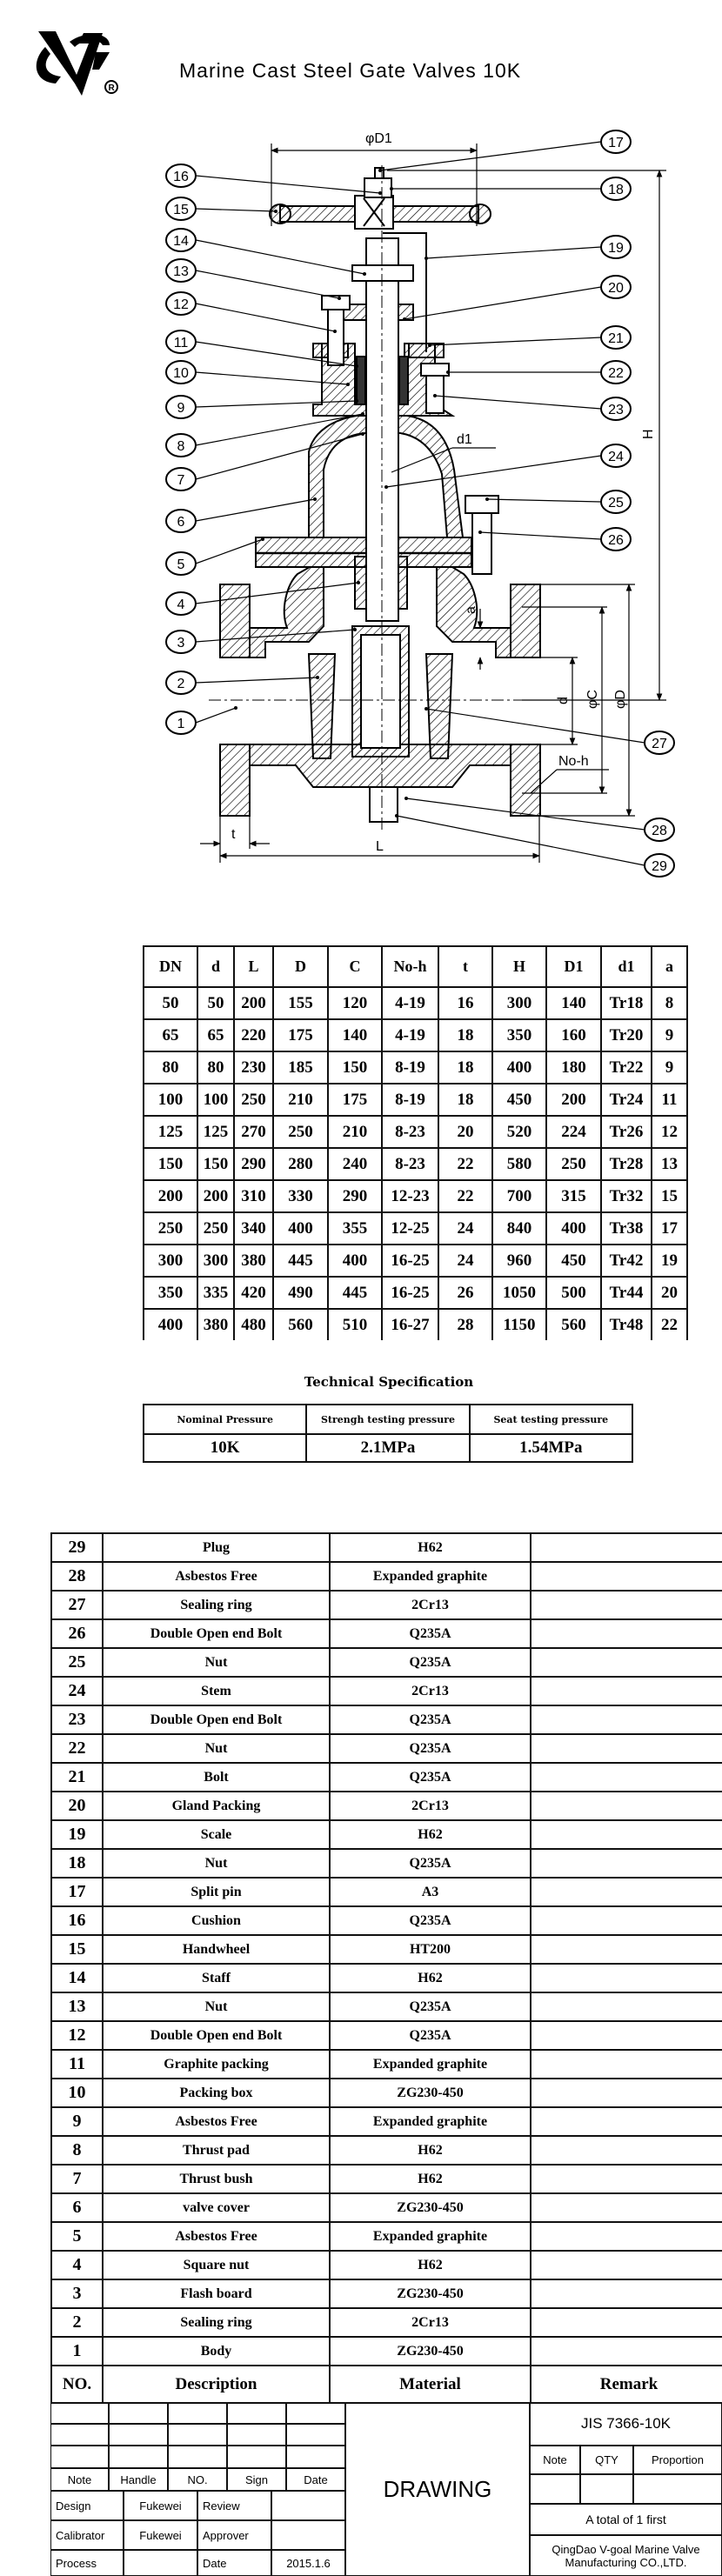  What do you see at coordinates (181, 271) in the screenshot?
I see `callout-number: 13` at bounding box center [181, 271].